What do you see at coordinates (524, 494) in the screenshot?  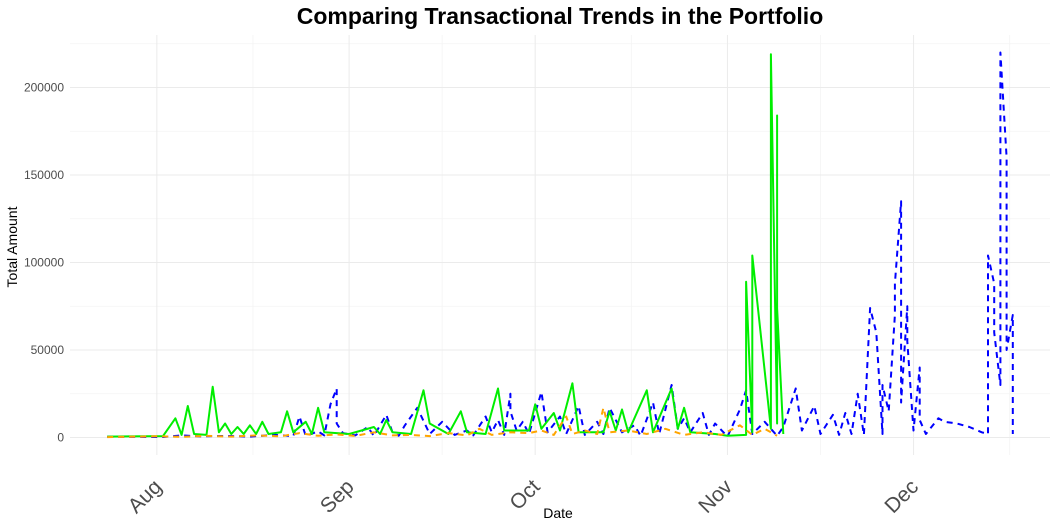 I see `x-tick-label: Oct` at bounding box center [524, 494].